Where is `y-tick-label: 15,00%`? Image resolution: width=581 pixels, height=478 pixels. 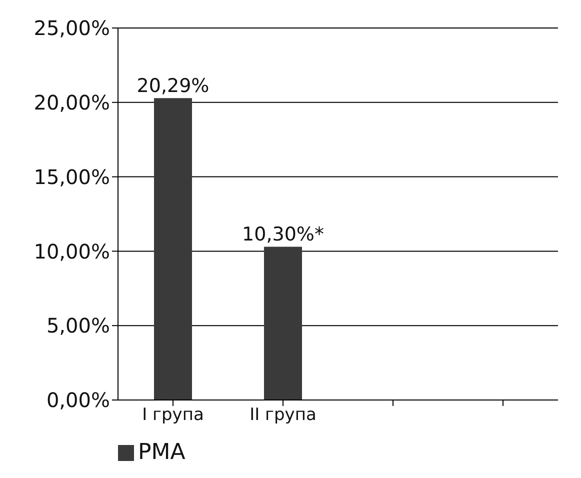 y-tick-label: 15,00% is located at coordinates (72, 176).